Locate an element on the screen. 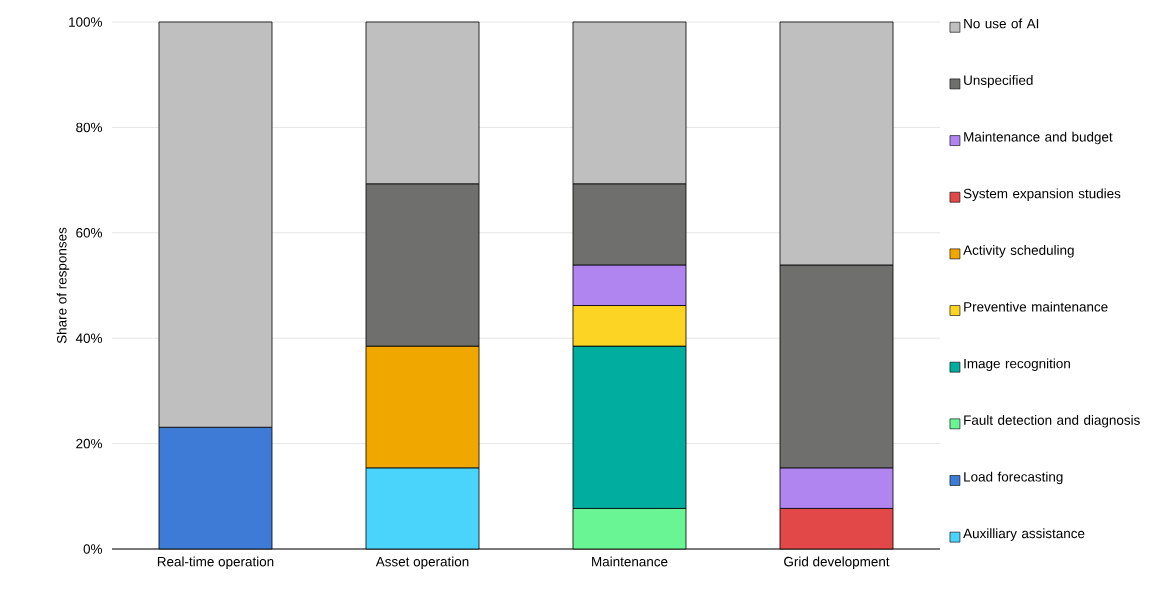  legend-label: Preventive maintenance is located at coordinates (1036, 306).